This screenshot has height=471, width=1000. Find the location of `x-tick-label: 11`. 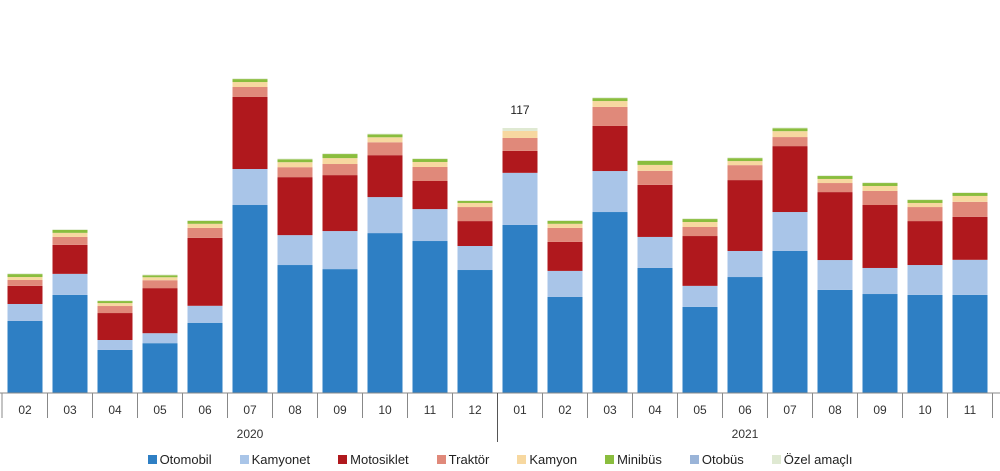

x-tick-label: 11 is located at coordinates (970, 410).